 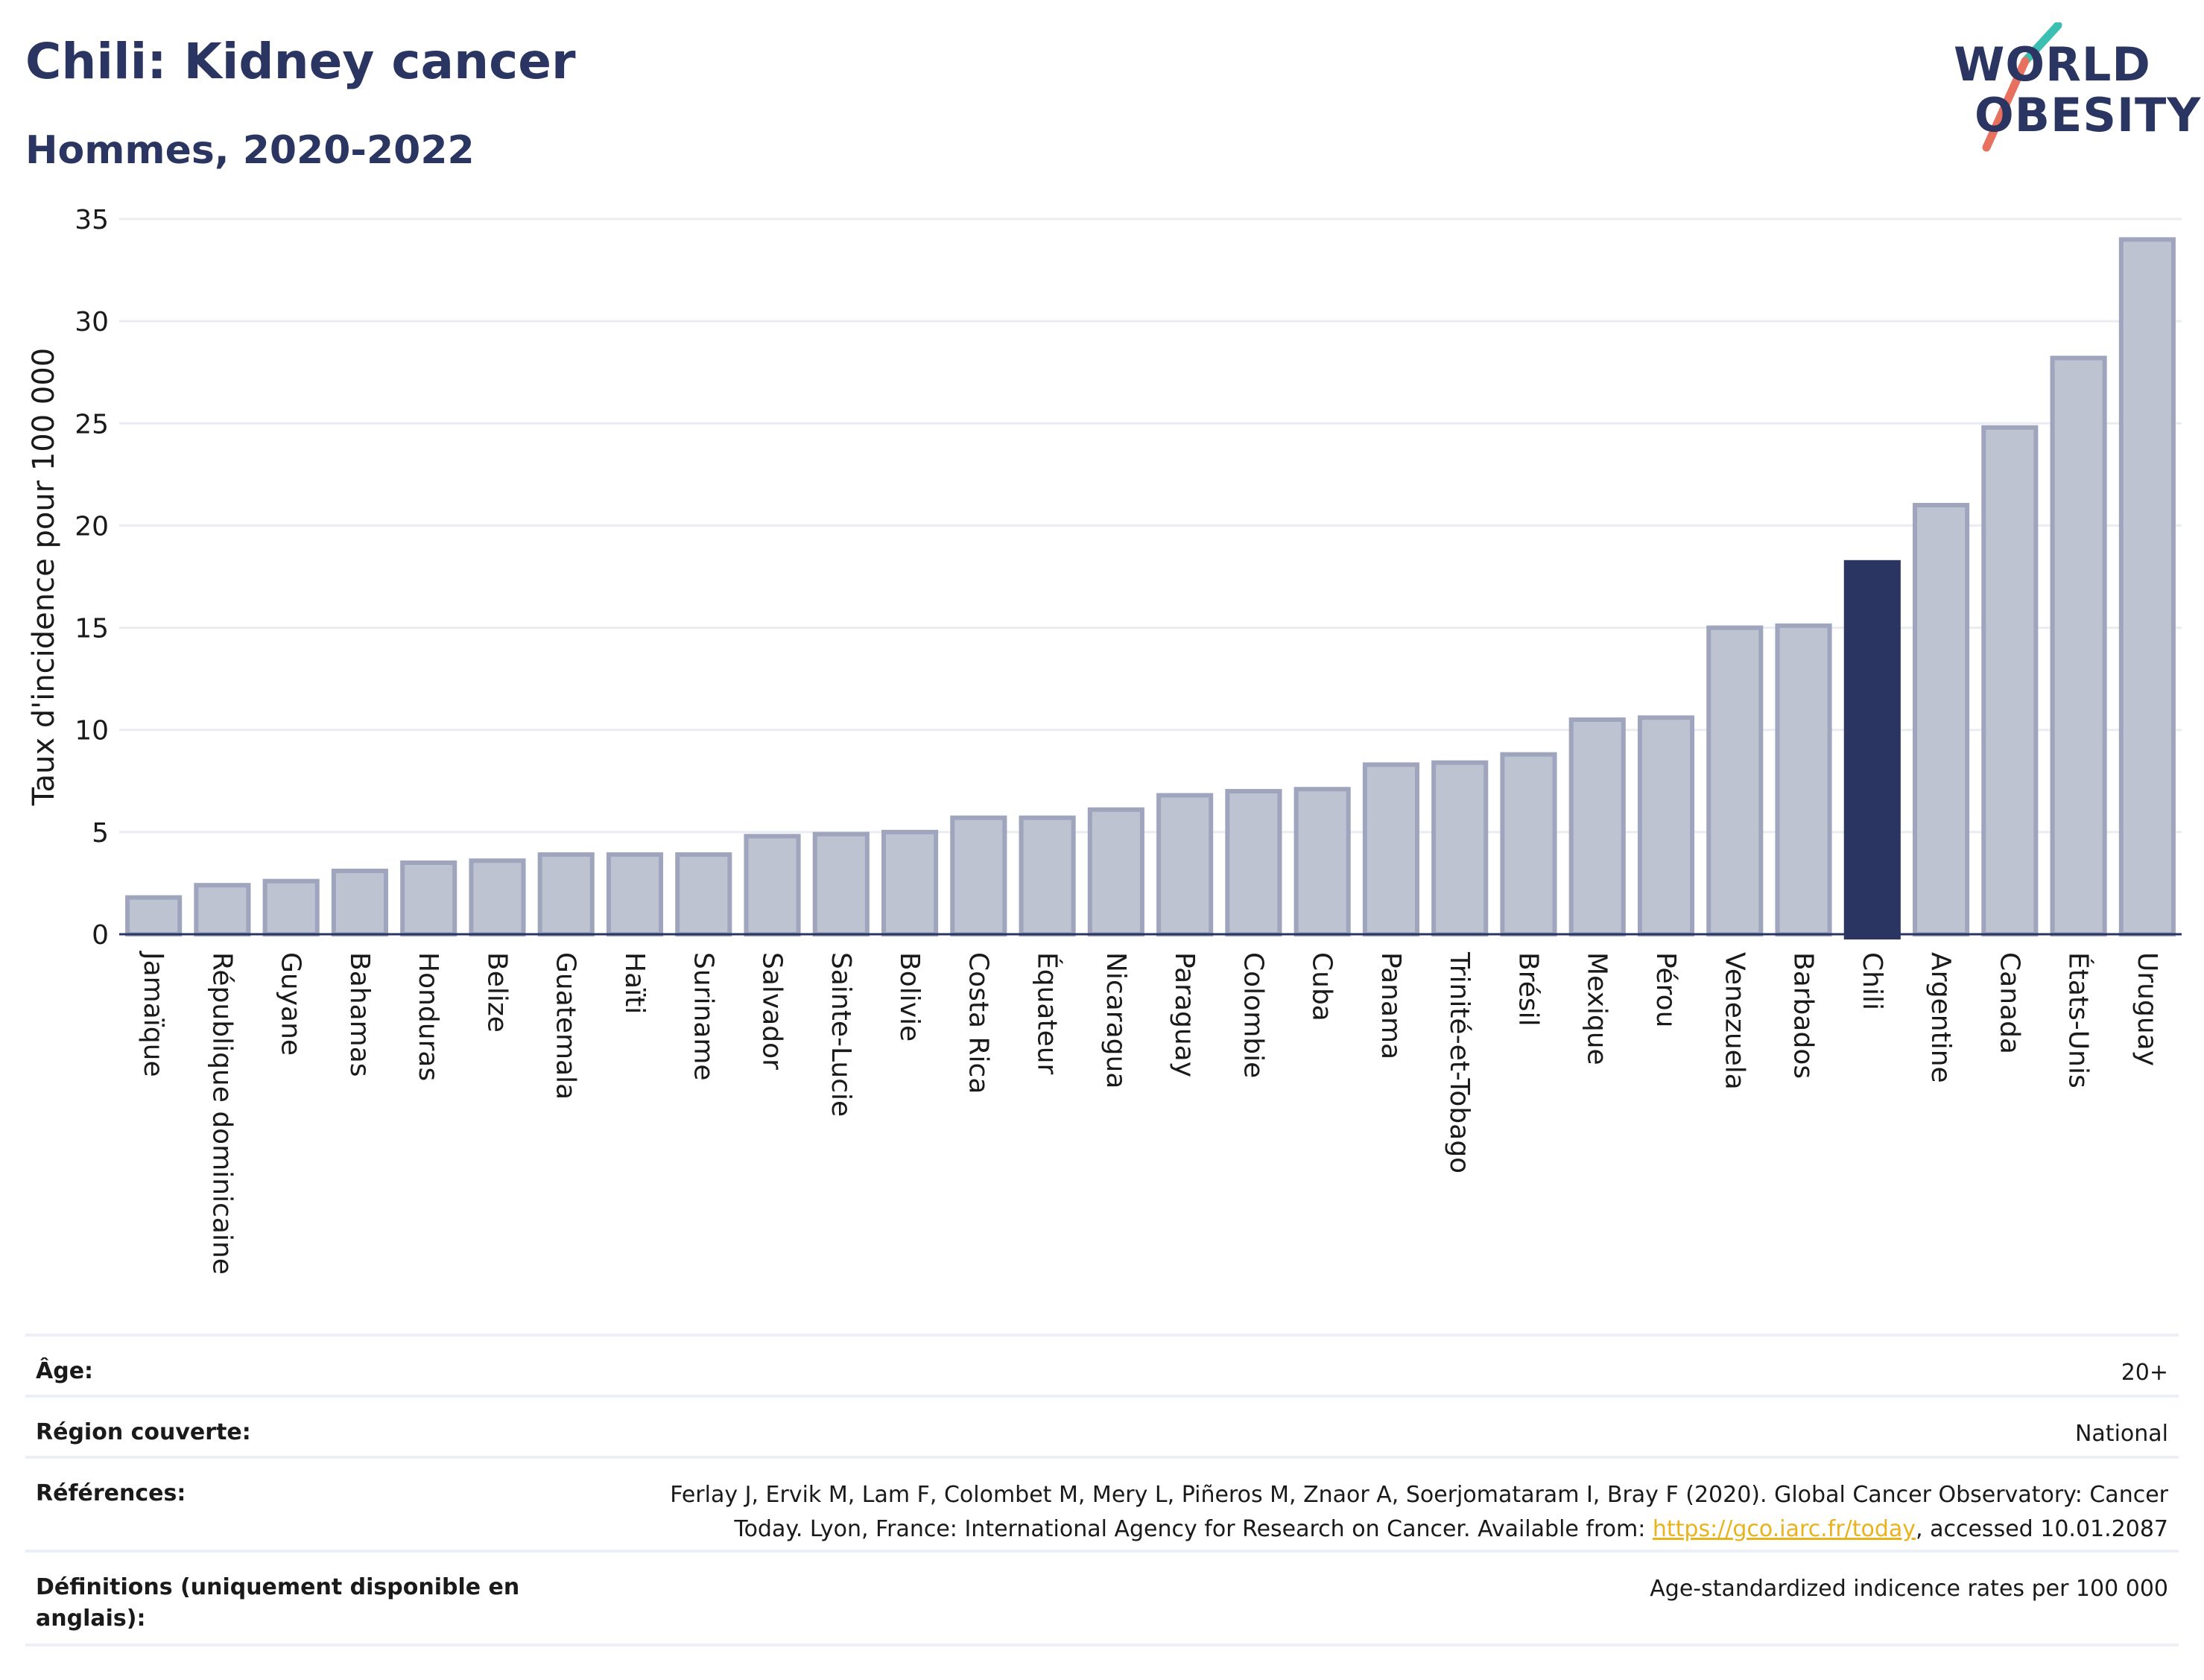 I want to click on x-tick-label: Cuba, so click(x=1322, y=986).